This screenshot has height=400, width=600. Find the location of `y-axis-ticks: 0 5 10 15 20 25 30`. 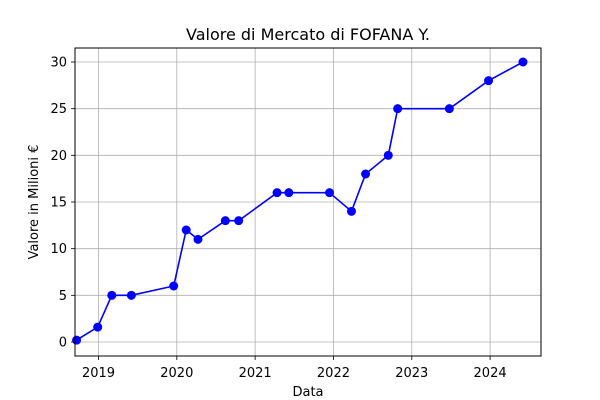

y-axis-ticks: 0 5 10 15 20 25 30 is located at coordinates (62, 203).